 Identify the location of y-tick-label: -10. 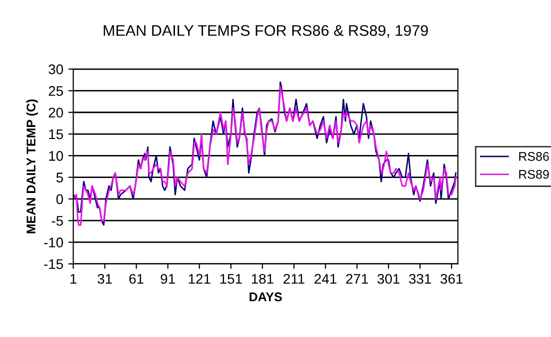
(54, 243).